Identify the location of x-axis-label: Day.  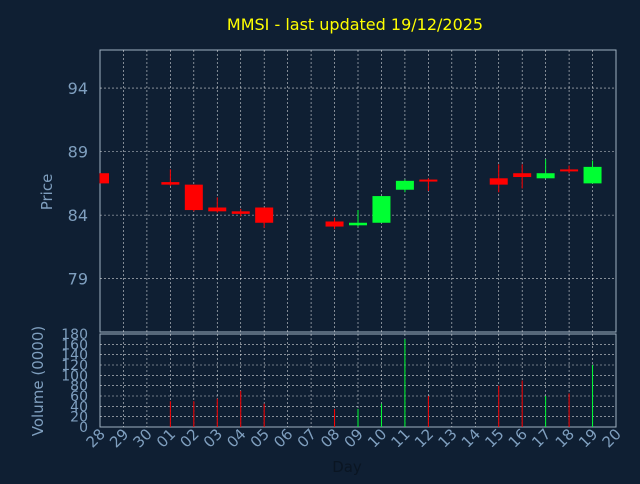
(347, 467).